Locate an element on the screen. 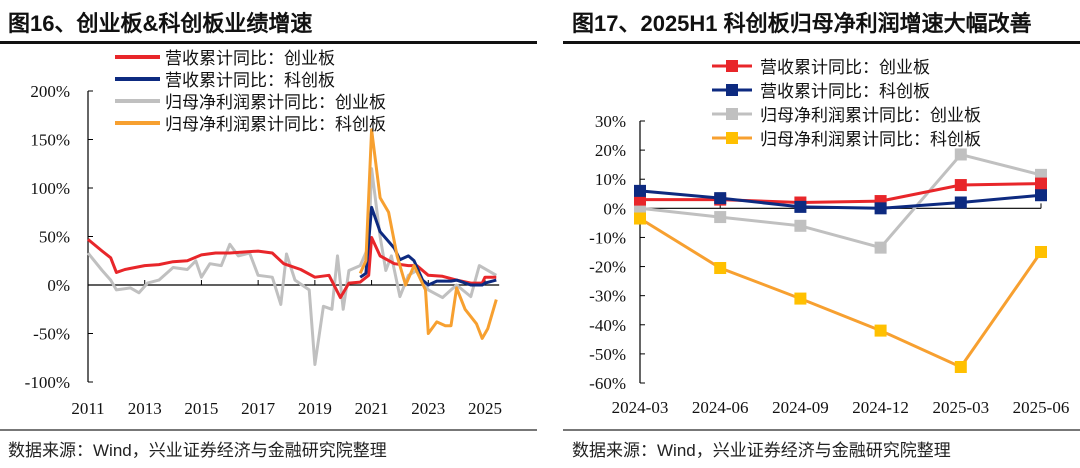 Image resolution: width=1080 pixels, height=468 pixels. right-y-tick-label: -60% is located at coordinates (607, 383).